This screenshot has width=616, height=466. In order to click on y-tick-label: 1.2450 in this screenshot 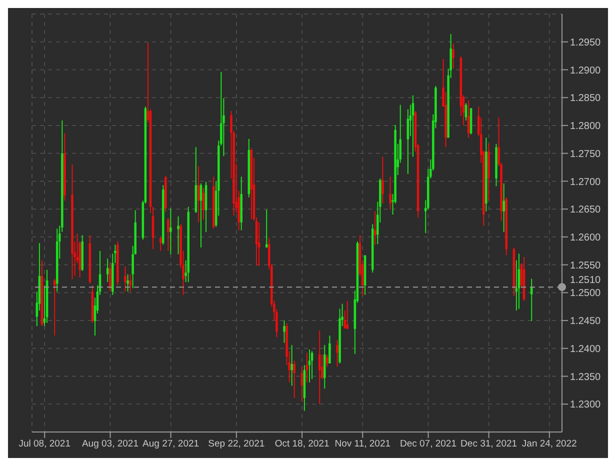, I will do `click(586, 322)`.